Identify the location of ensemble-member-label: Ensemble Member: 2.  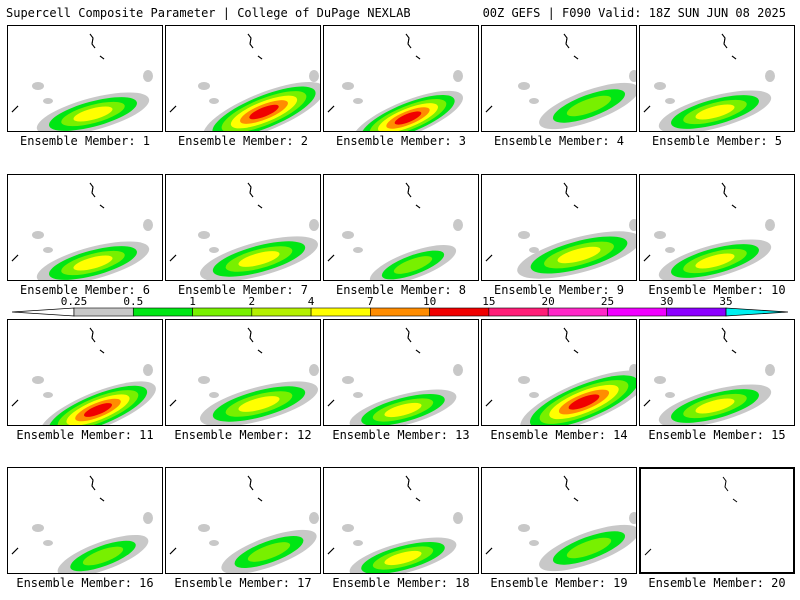
(243, 141).